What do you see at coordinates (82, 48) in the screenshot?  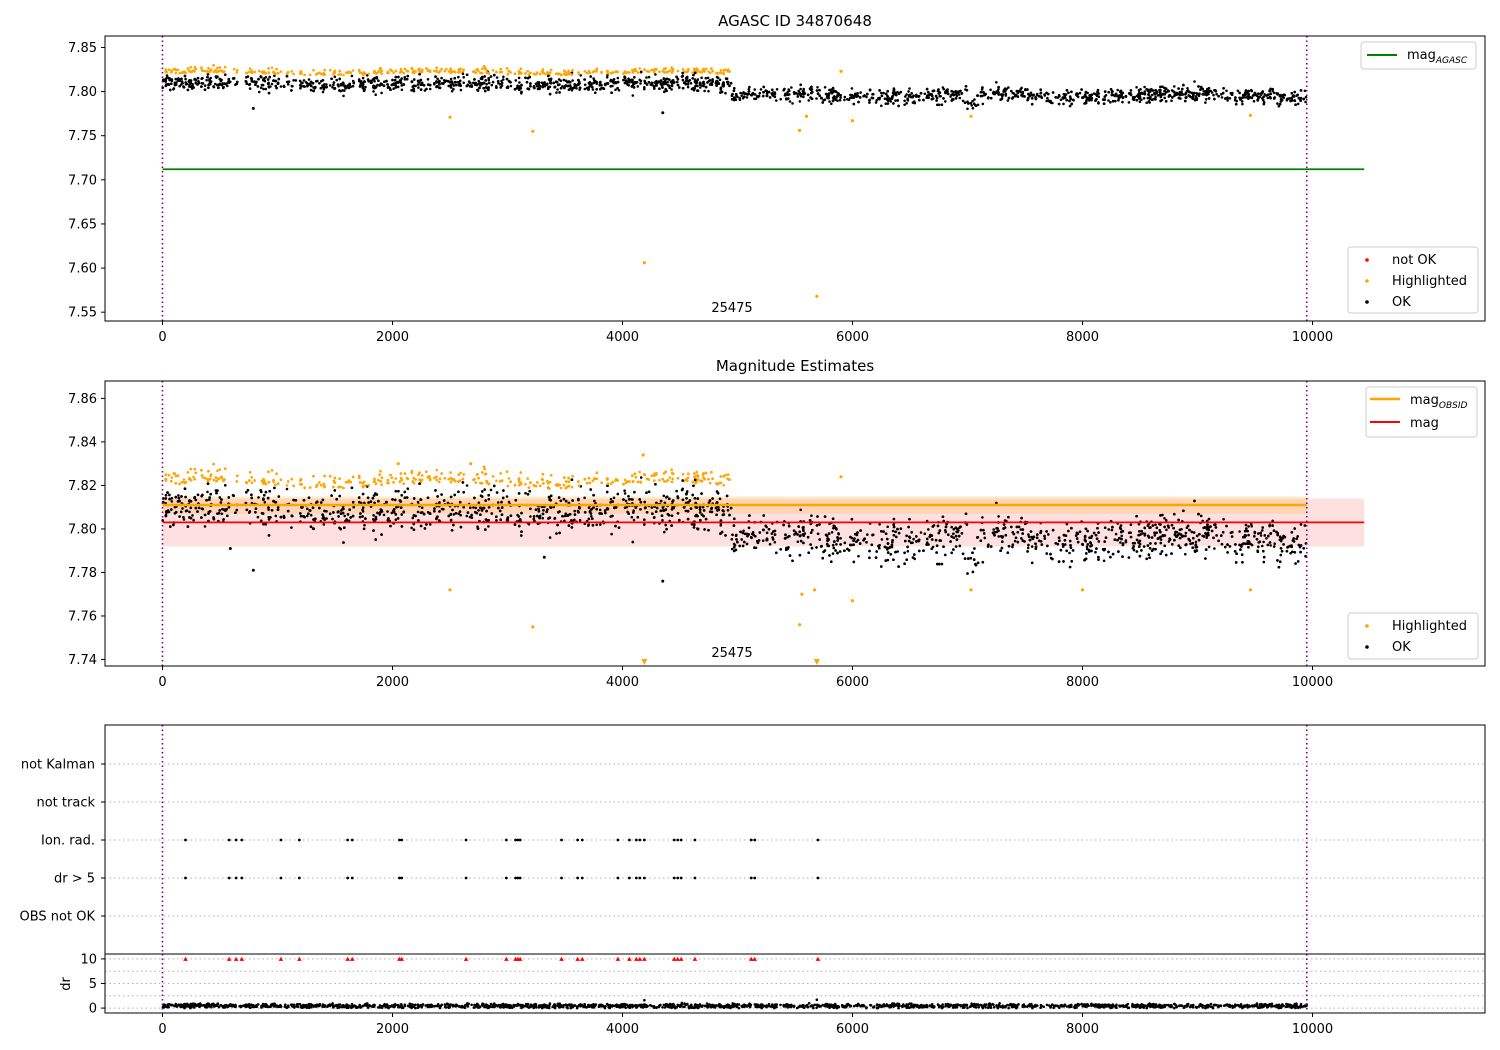 I see `y-tick-label-7.85: 7.85` at bounding box center [82, 48].